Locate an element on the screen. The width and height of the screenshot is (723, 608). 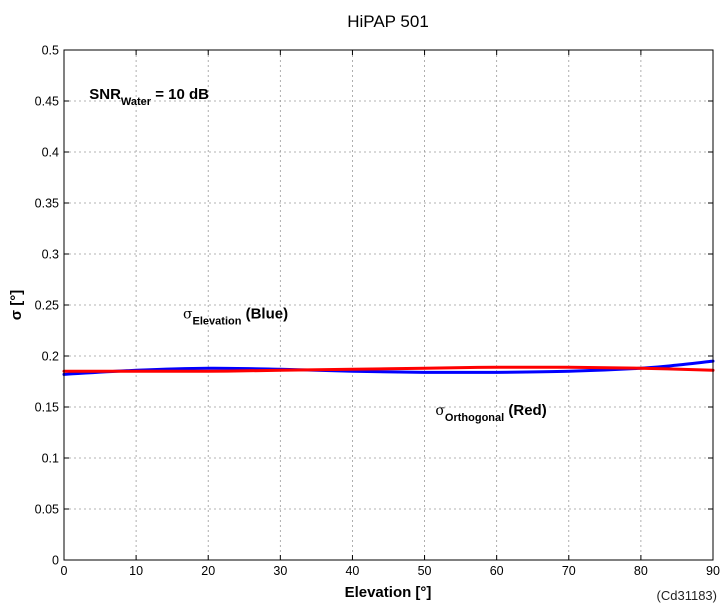
x-tick-label: 0 is located at coordinates (64, 571).